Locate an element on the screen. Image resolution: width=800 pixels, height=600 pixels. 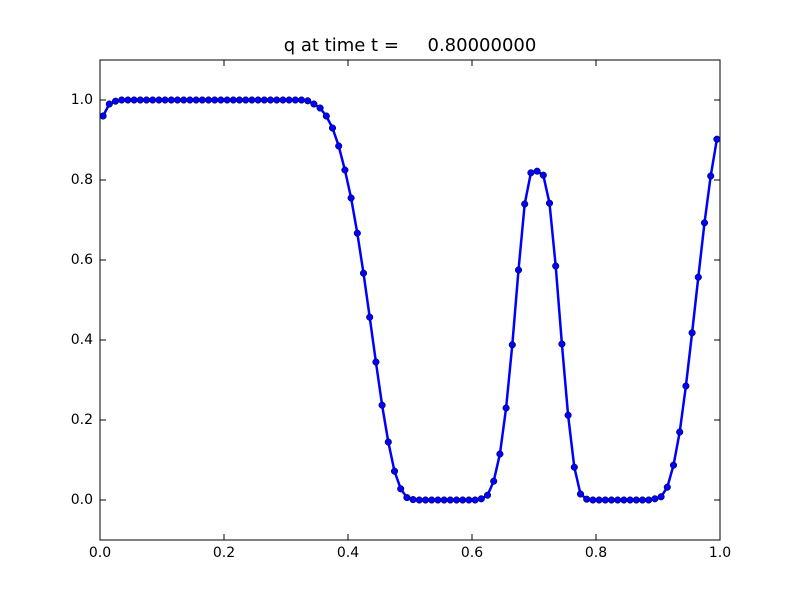
x-tick-label: 0.4 is located at coordinates (348, 553).